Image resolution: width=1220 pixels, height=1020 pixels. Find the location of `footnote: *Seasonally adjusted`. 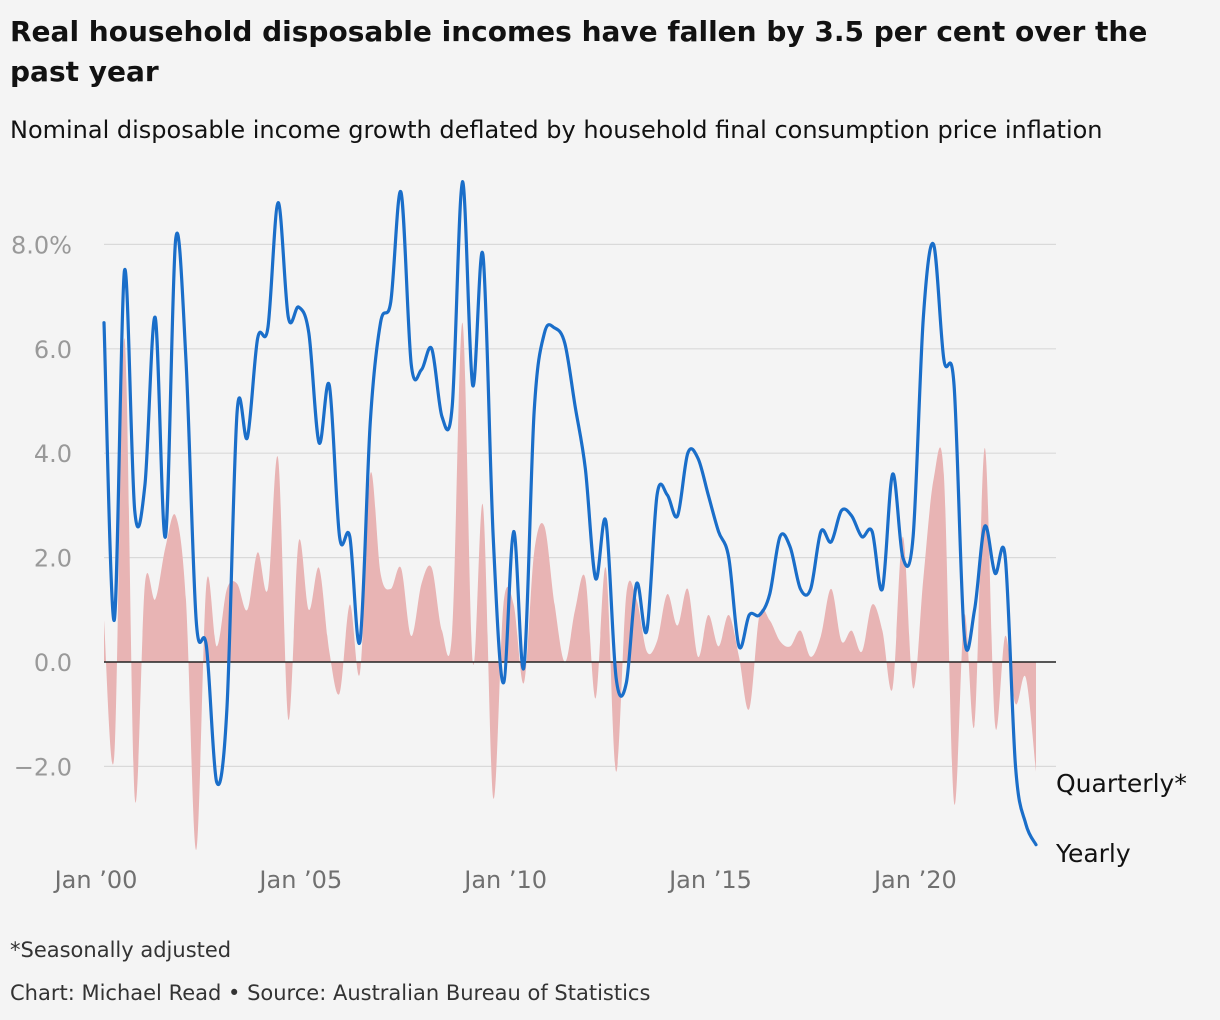

footnote: *Seasonally adjusted is located at coordinates (121, 950).